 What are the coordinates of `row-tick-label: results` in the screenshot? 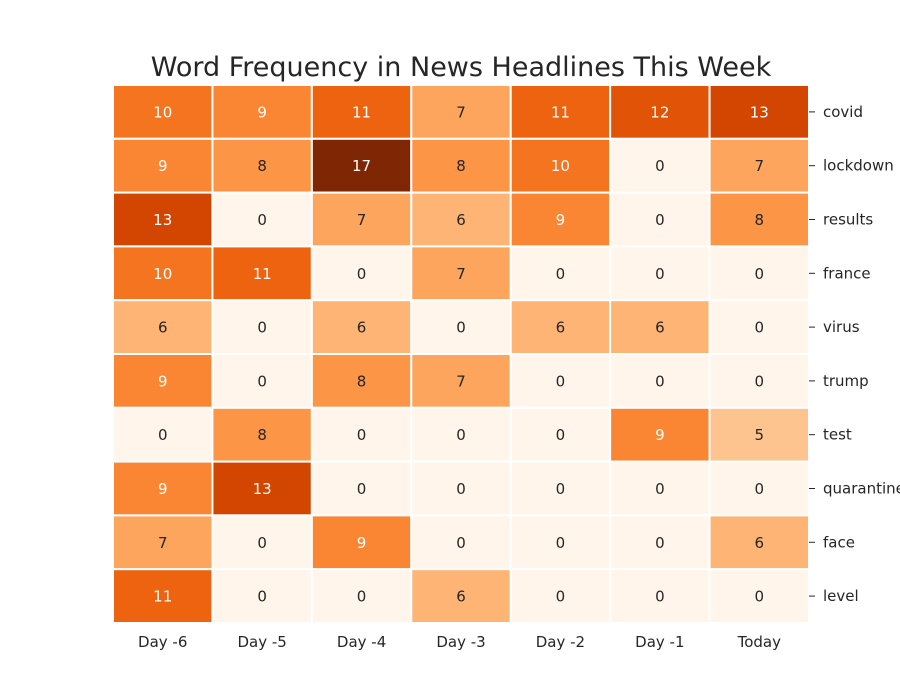 It's located at (848, 220).